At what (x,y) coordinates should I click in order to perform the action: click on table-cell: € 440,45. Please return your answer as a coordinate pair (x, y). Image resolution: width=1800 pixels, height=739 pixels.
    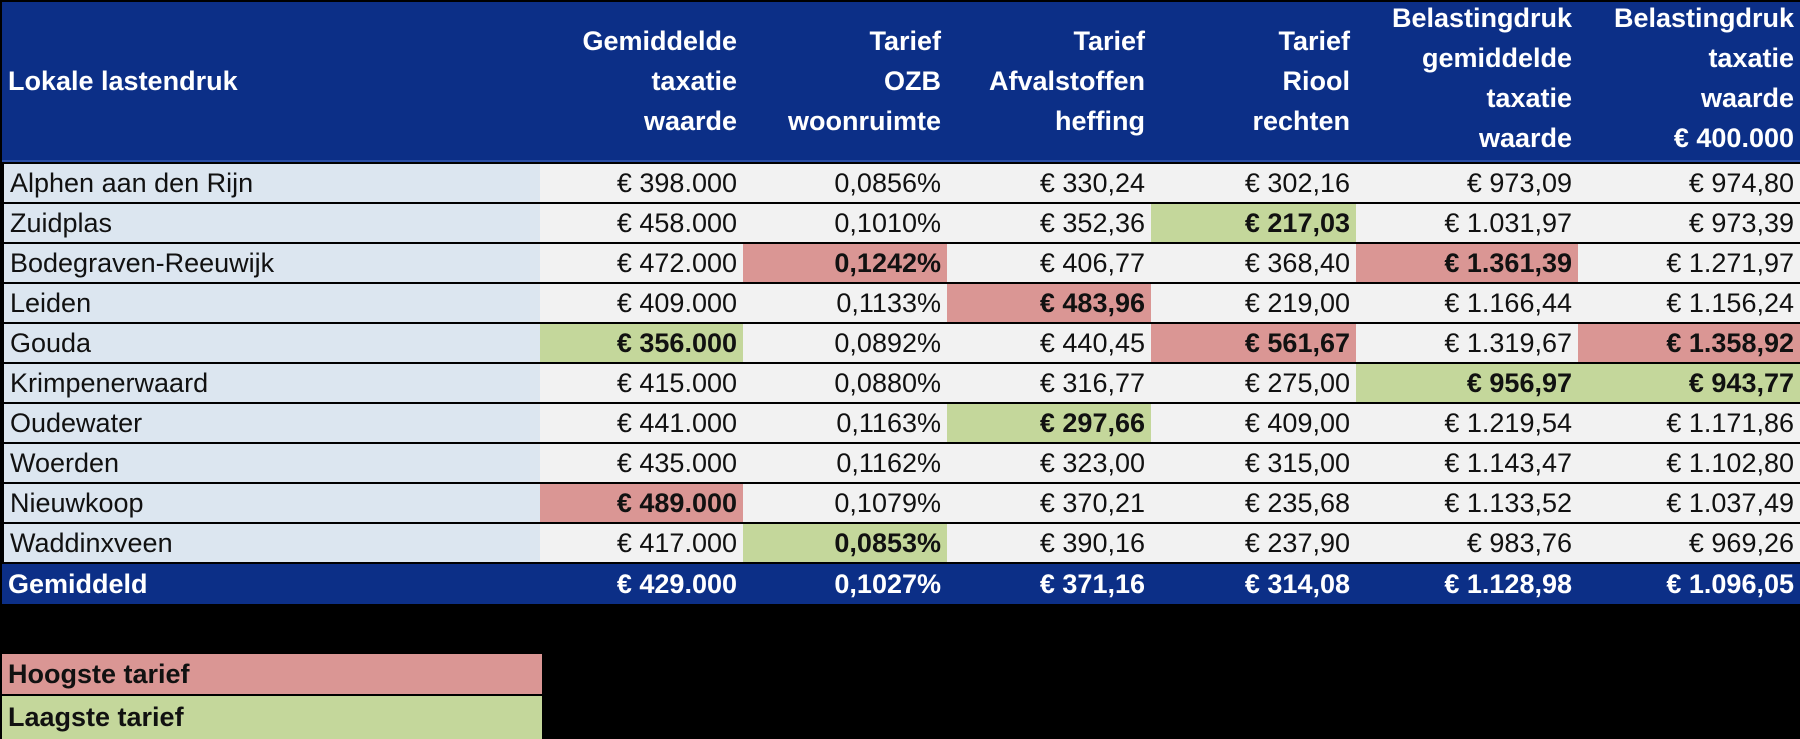
    Looking at the image, I should click on (1092, 342).